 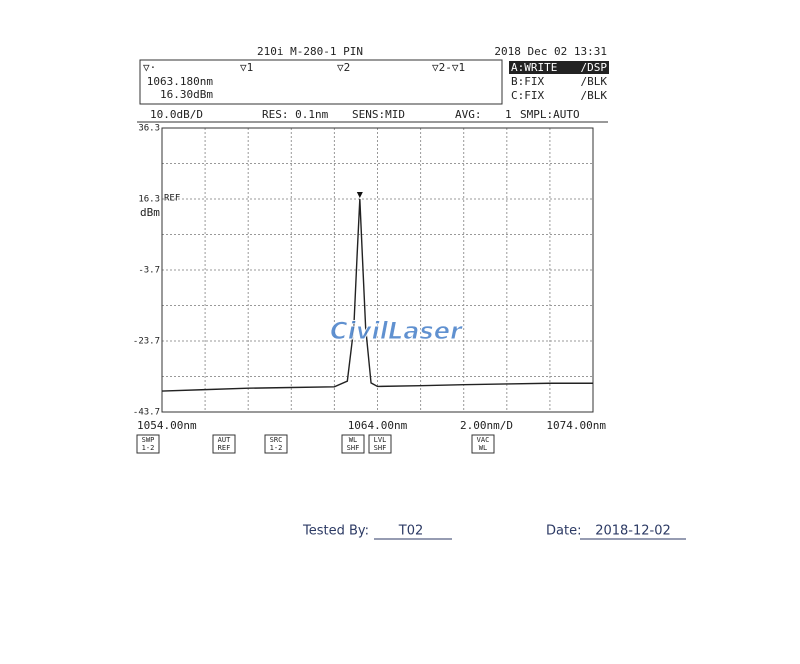 I want to click on y-tick-label: 16.3, so click(x=149, y=200).